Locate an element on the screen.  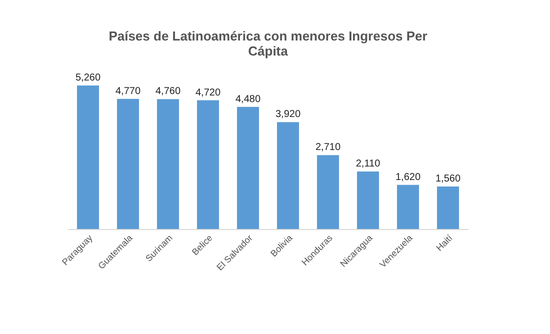
data-label: 5,260 is located at coordinates (88, 78).